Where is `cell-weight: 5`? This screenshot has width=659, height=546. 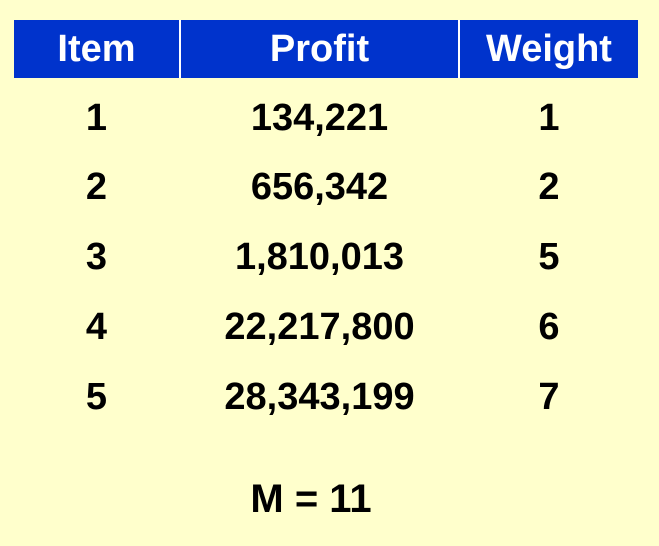
cell-weight: 5 is located at coordinates (549, 256).